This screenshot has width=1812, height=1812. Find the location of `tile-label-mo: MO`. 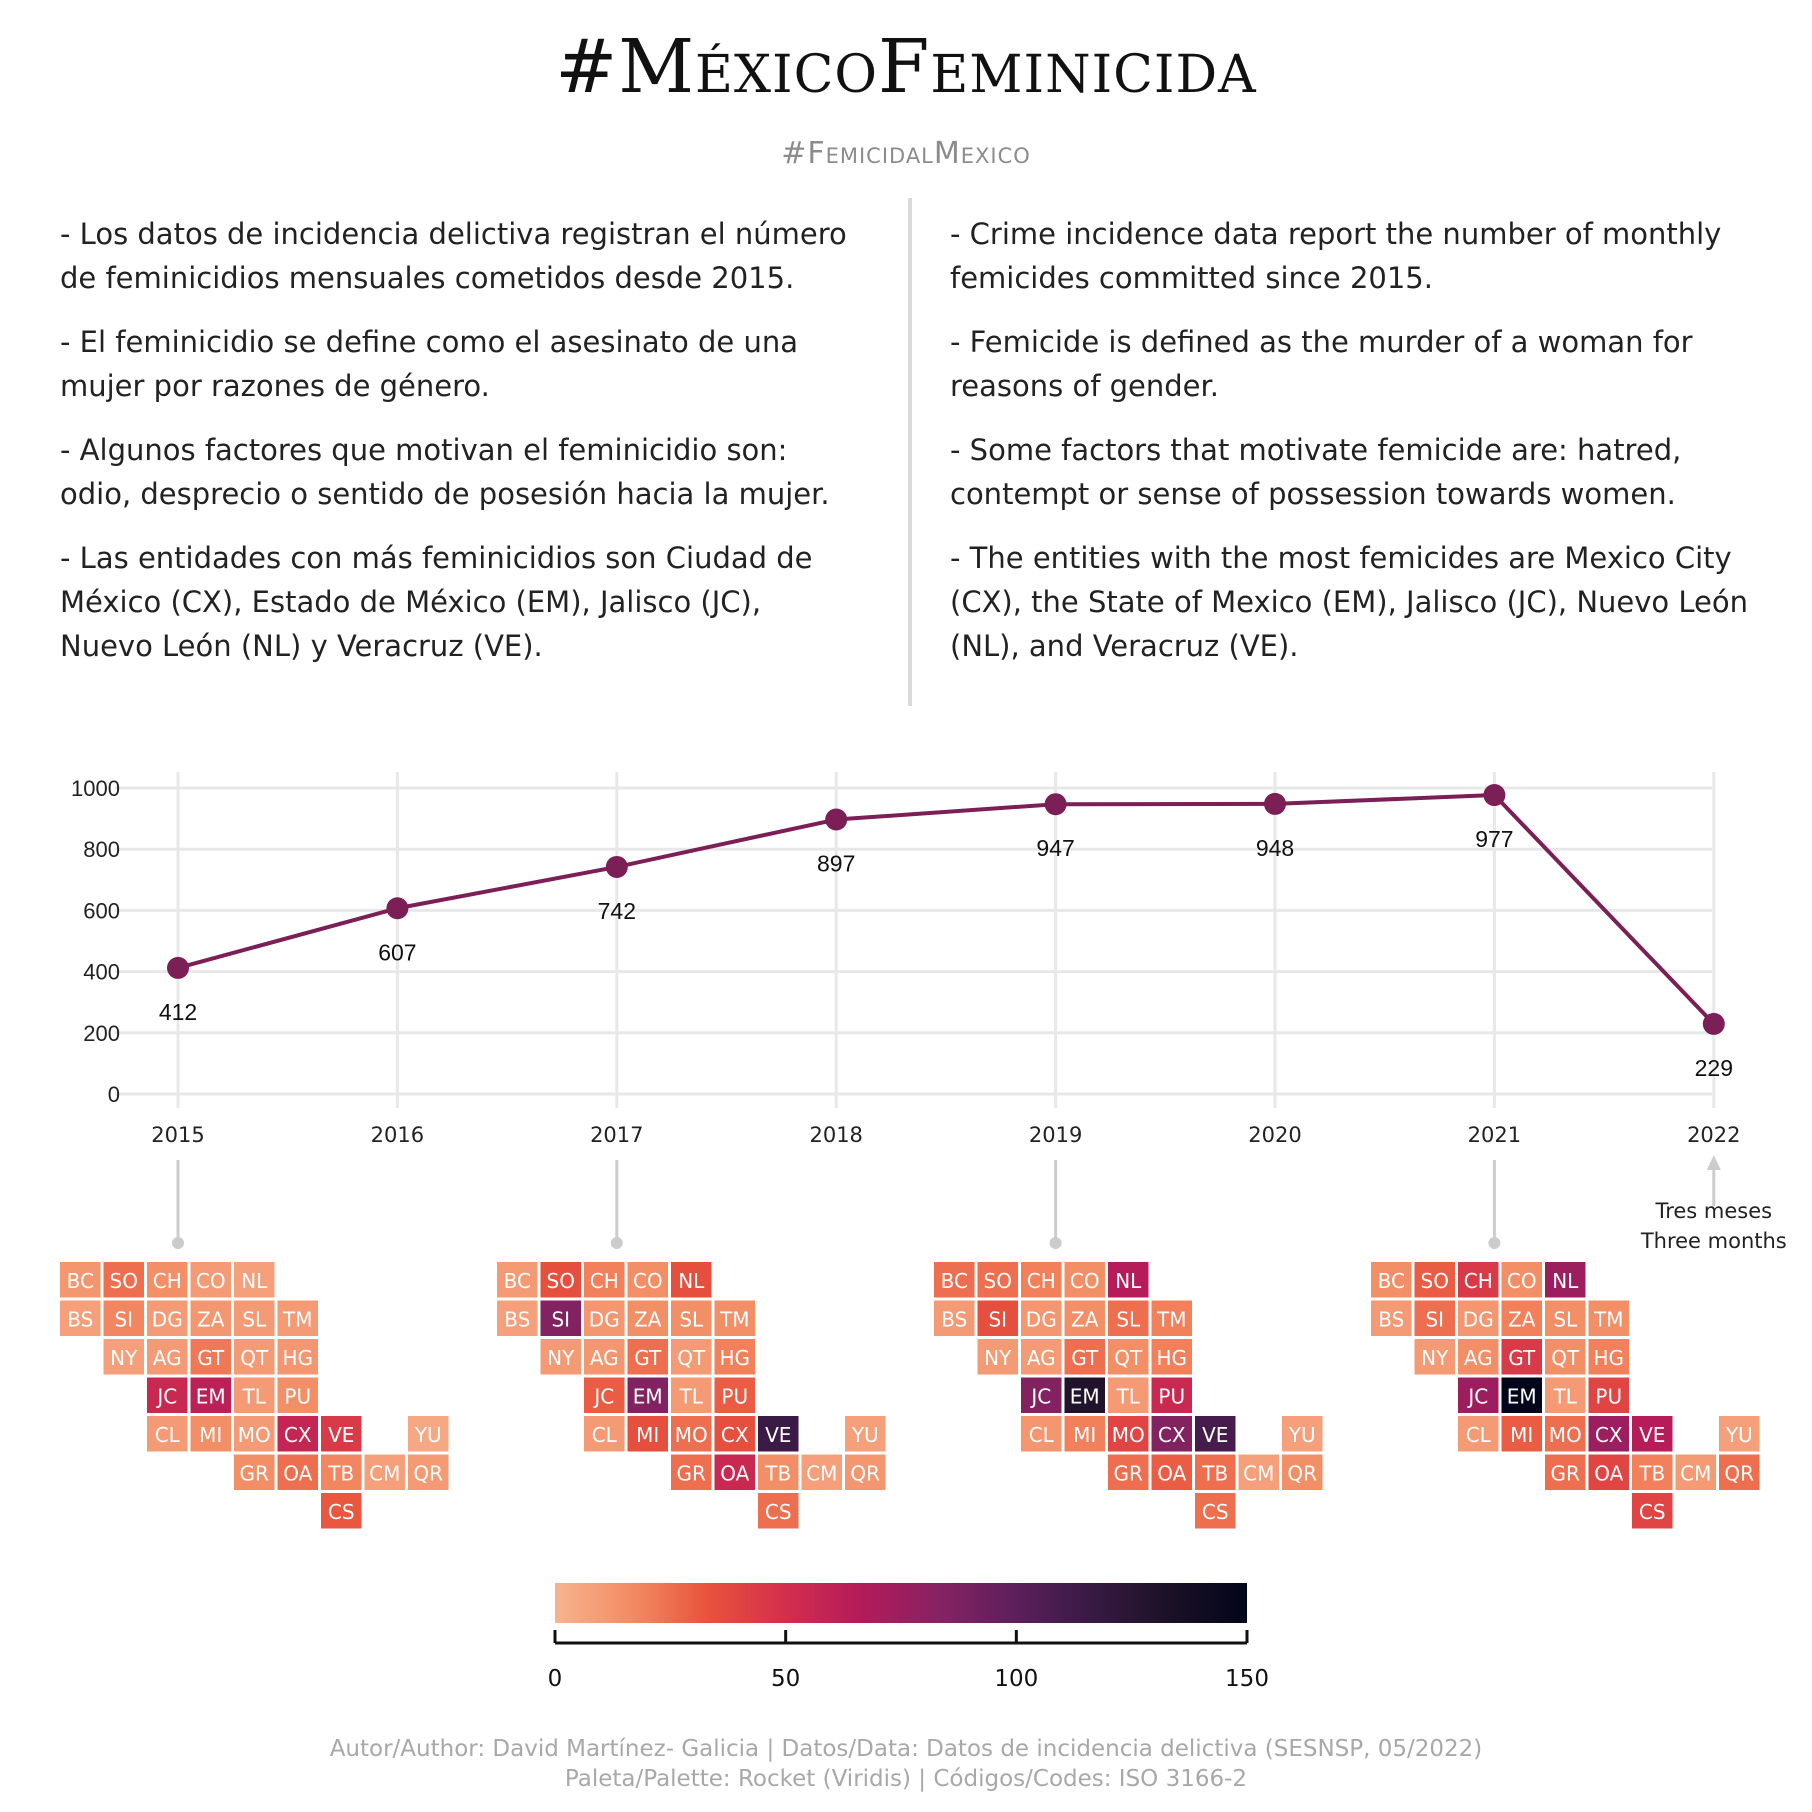

tile-label-mo: MO is located at coordinates (691, 1435).